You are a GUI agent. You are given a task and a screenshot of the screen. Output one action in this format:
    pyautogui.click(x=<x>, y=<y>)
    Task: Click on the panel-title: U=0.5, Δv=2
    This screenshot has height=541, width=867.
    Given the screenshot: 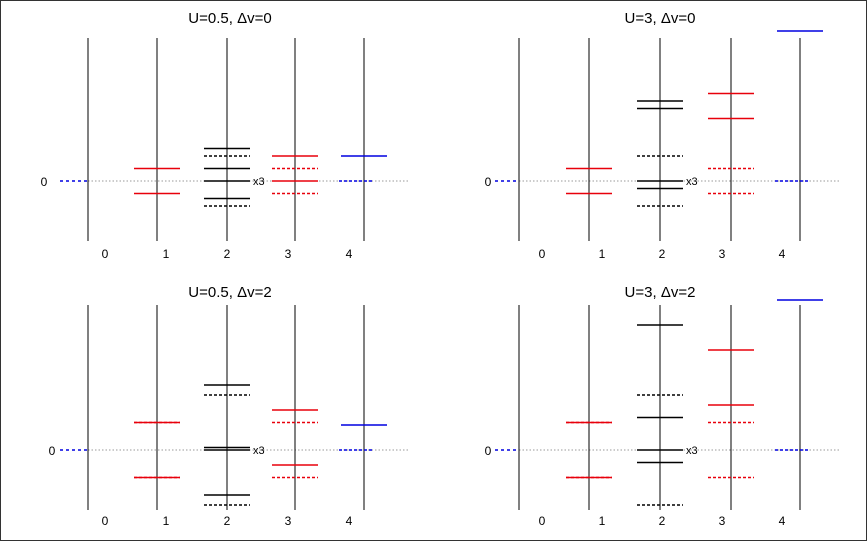 What is the action you would take?
    pyautogui.click(x=229, y=292)
    